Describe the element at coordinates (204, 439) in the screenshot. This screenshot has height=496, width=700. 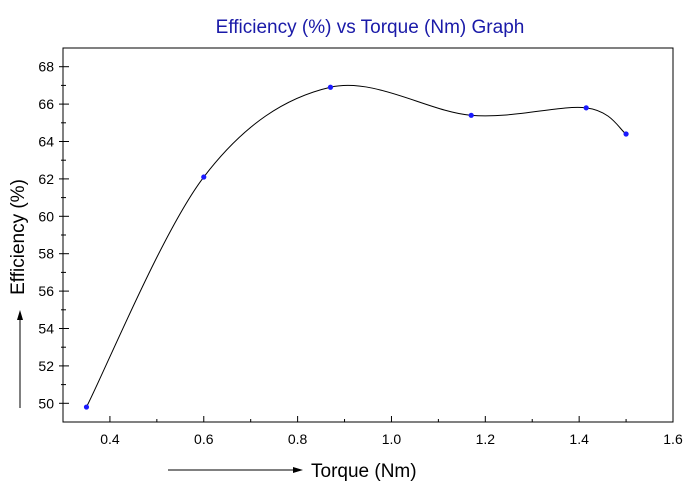
I see `x-tick-label: 0.6` at that location.